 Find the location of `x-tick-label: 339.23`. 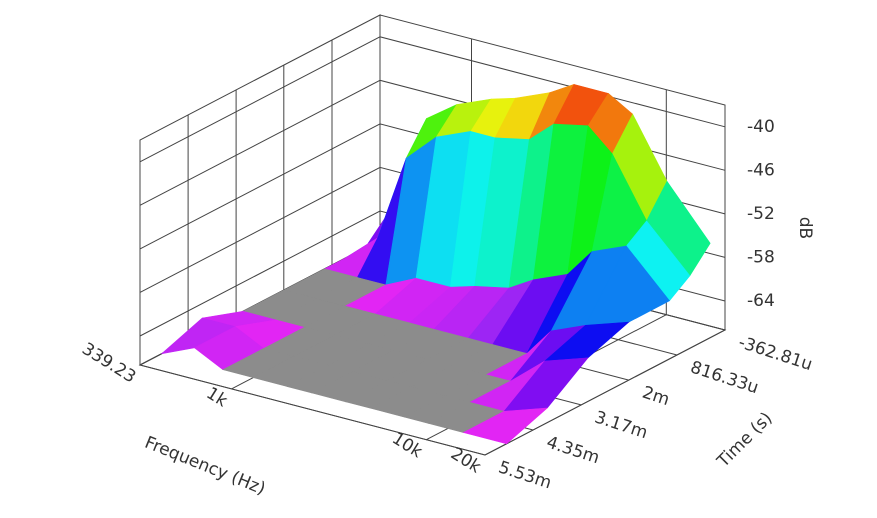

x-tick-label: 339.23 is located at coordinates (108, 363).